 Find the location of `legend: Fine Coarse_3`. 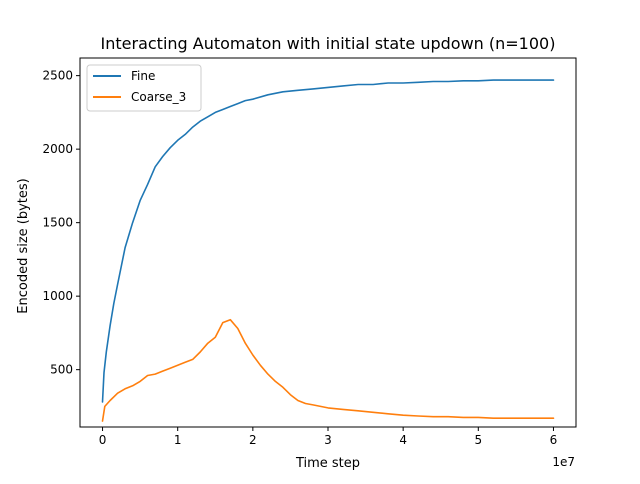

legend: Fine Coarse_3 is located at coordinates (144, 88).